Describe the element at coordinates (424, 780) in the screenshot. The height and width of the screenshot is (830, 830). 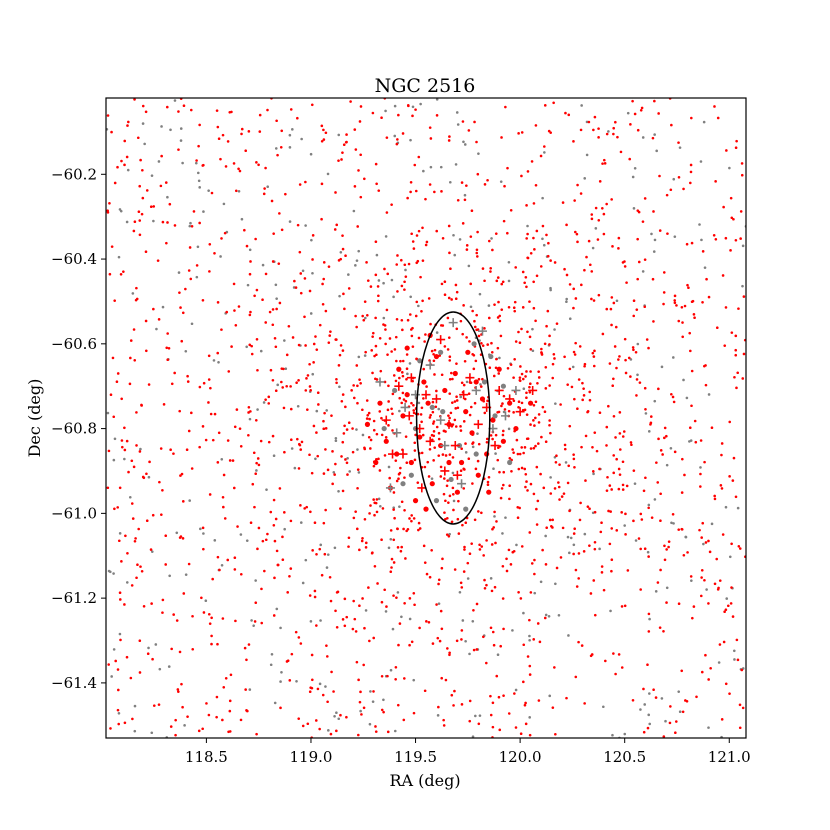
I see `x-axis-label: RA (deg)` at that location.